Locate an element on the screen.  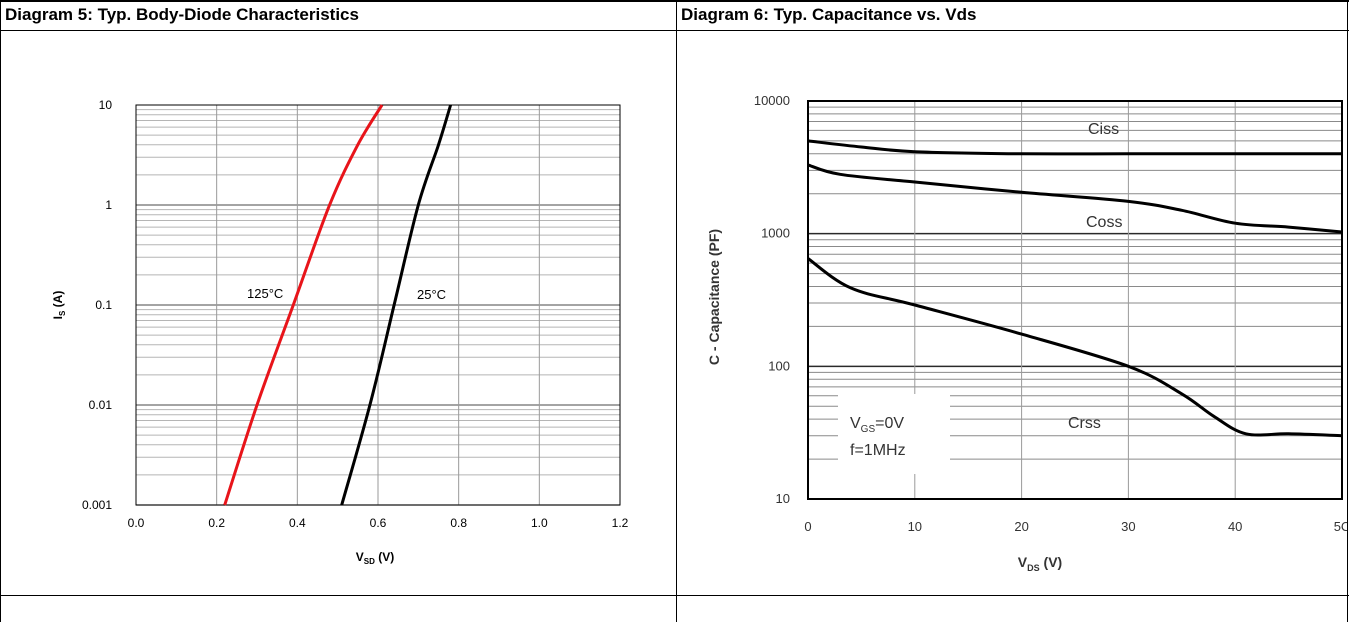
table-border-header is located at coordinates (674, 30).